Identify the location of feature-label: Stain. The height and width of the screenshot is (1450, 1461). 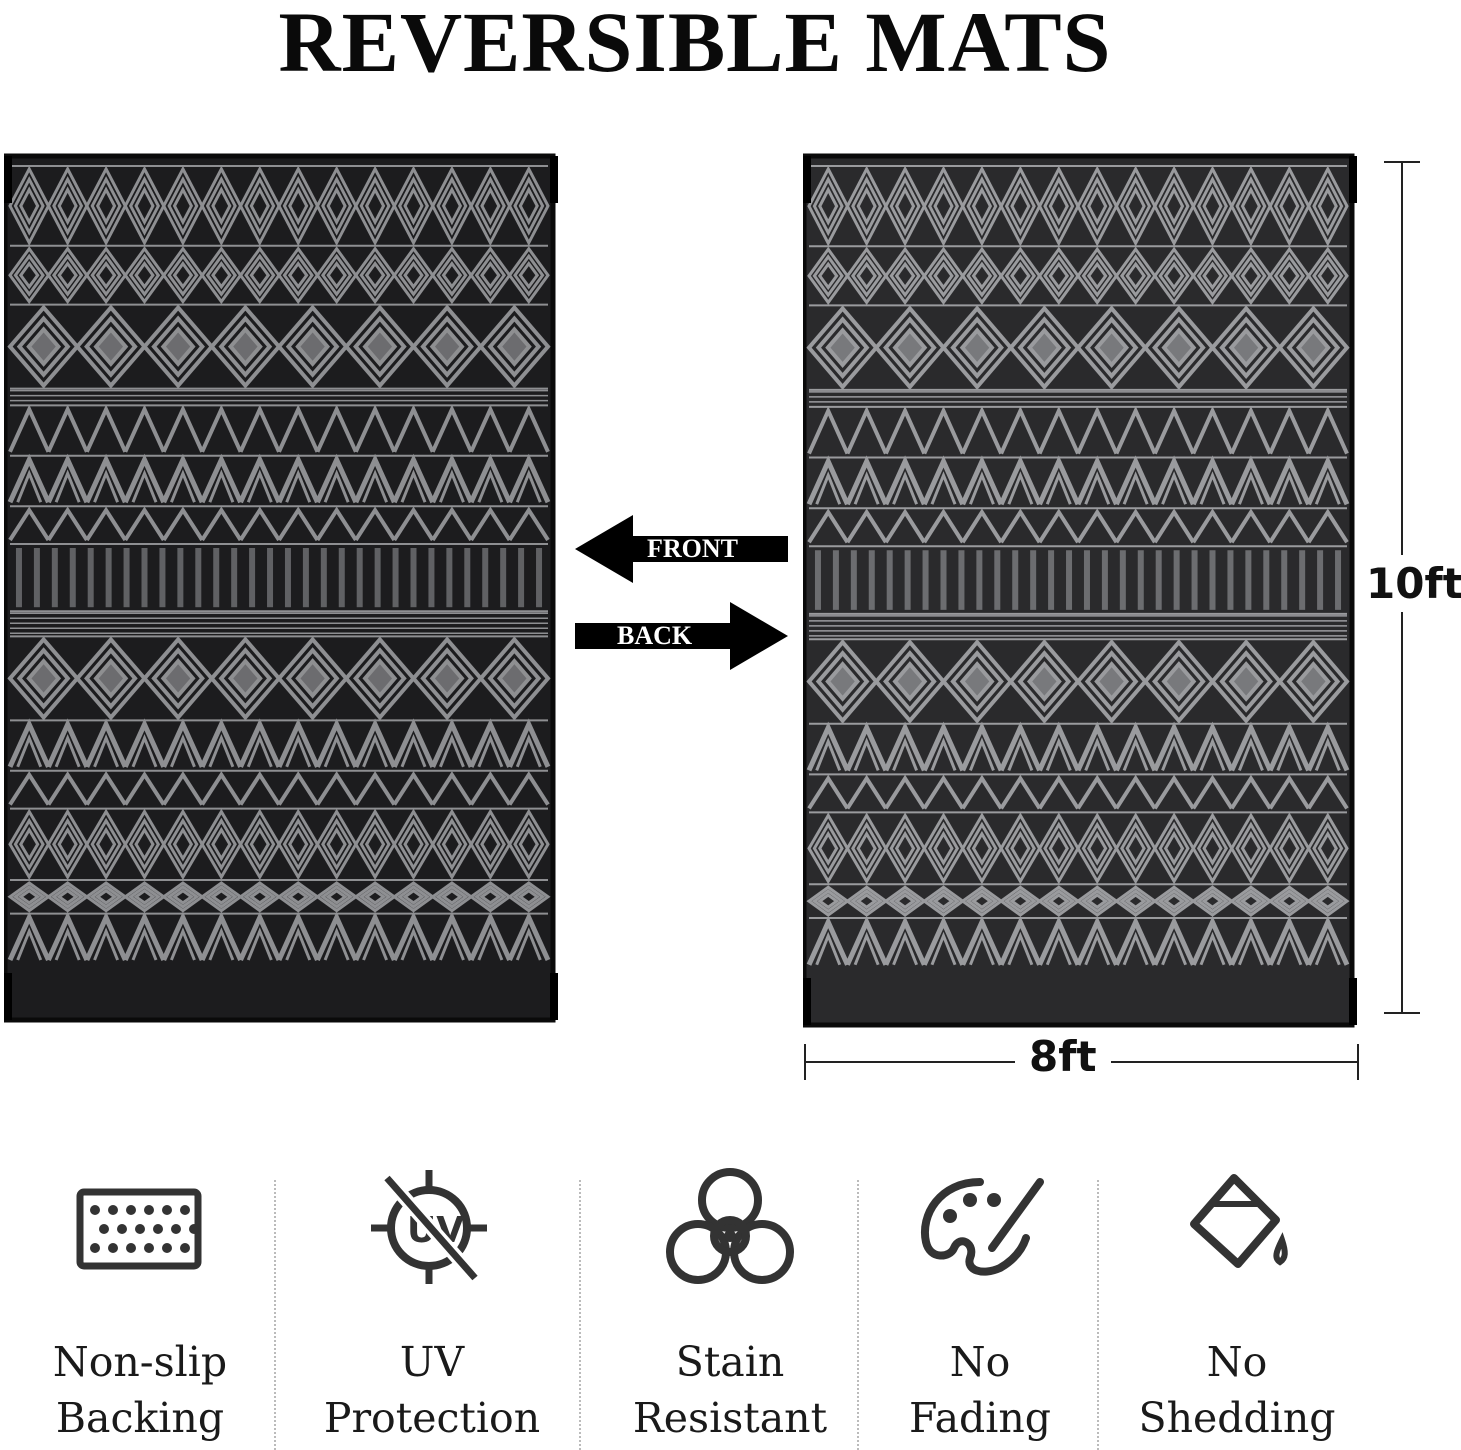
(730, 1362).